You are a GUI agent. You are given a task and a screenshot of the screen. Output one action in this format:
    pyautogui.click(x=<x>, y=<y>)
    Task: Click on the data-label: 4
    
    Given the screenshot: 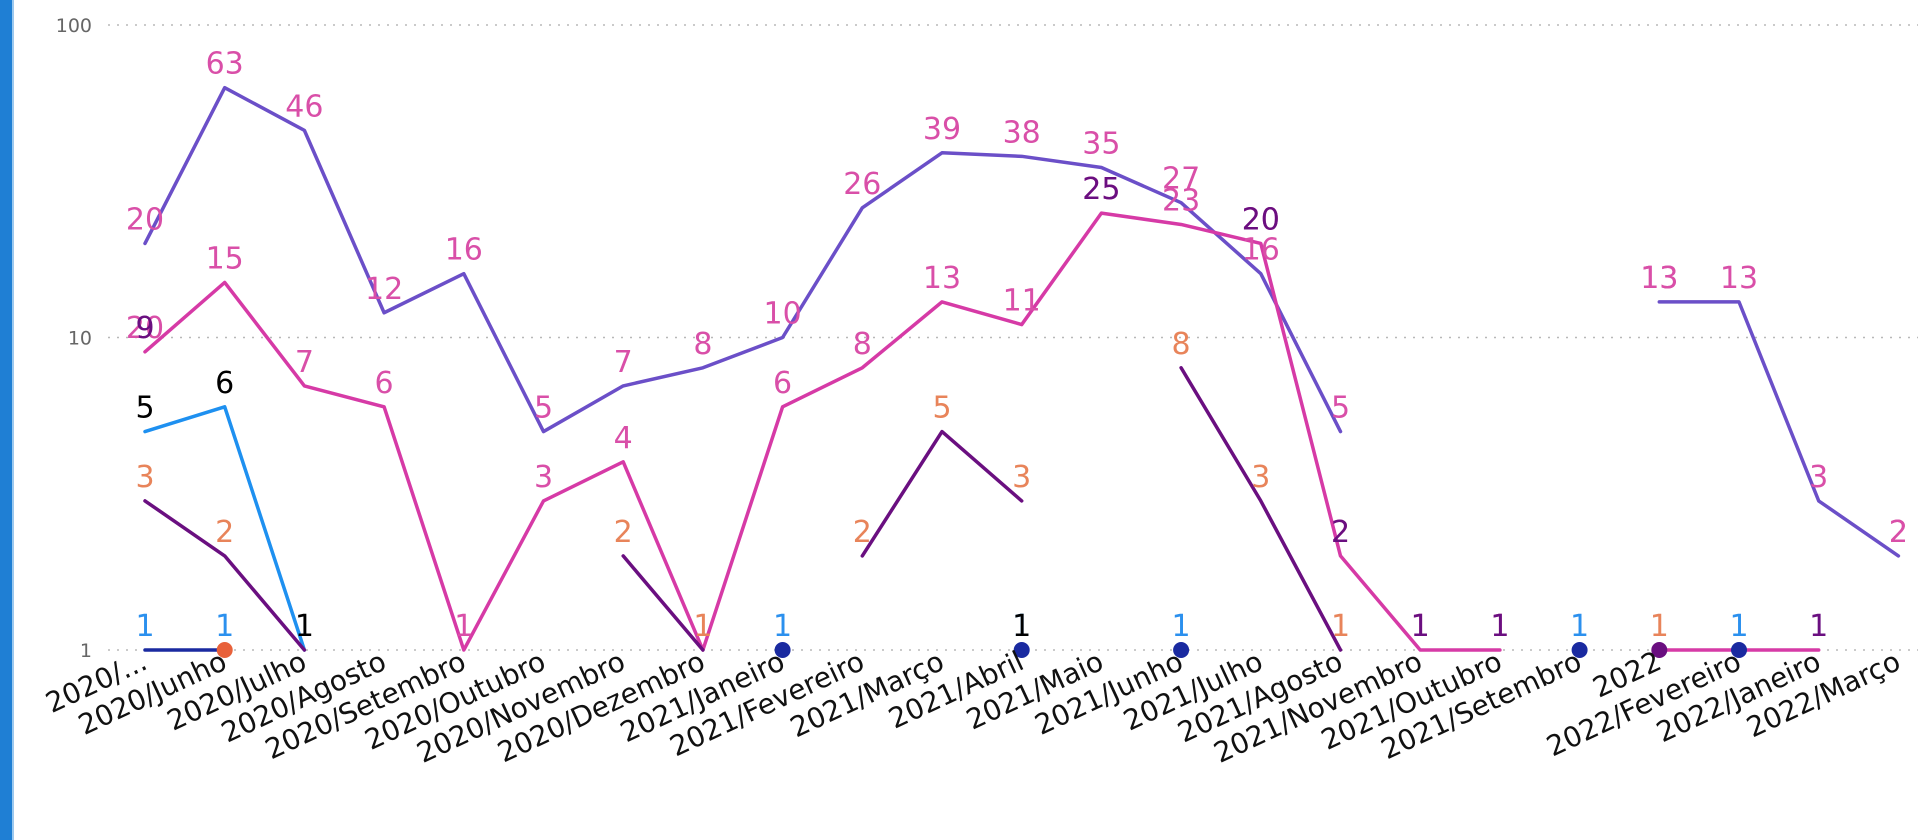 What is the action you would take?
    pyautogui.click(x=623, y=438)
    